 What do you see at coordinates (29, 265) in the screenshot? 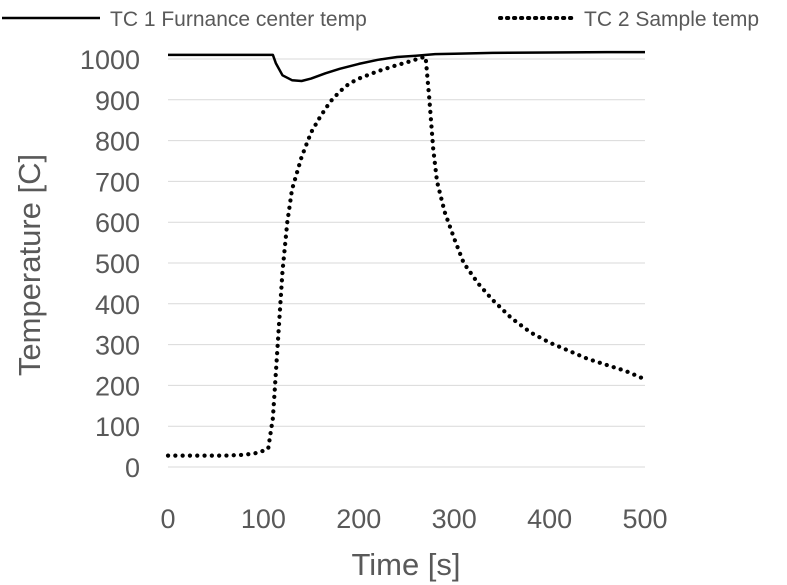
I see `y-axis-title: Temperature [C]` at bounding box center [29, 265].